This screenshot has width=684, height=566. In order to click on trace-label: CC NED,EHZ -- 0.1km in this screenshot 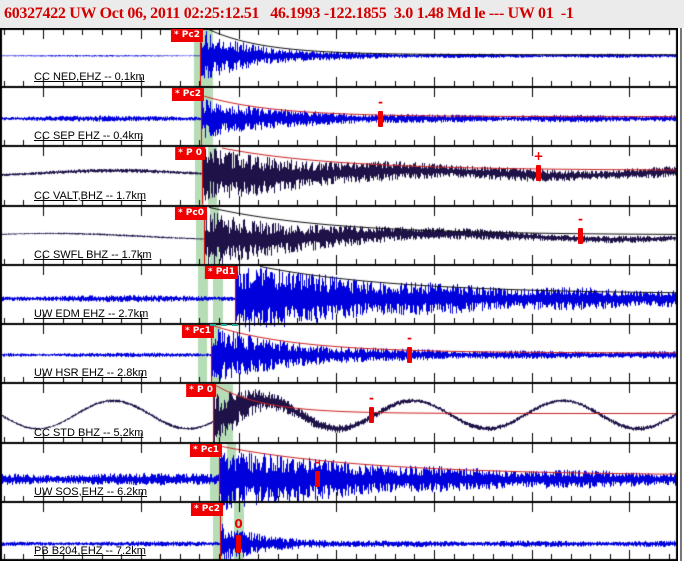, I will do `click(89, 77)`.